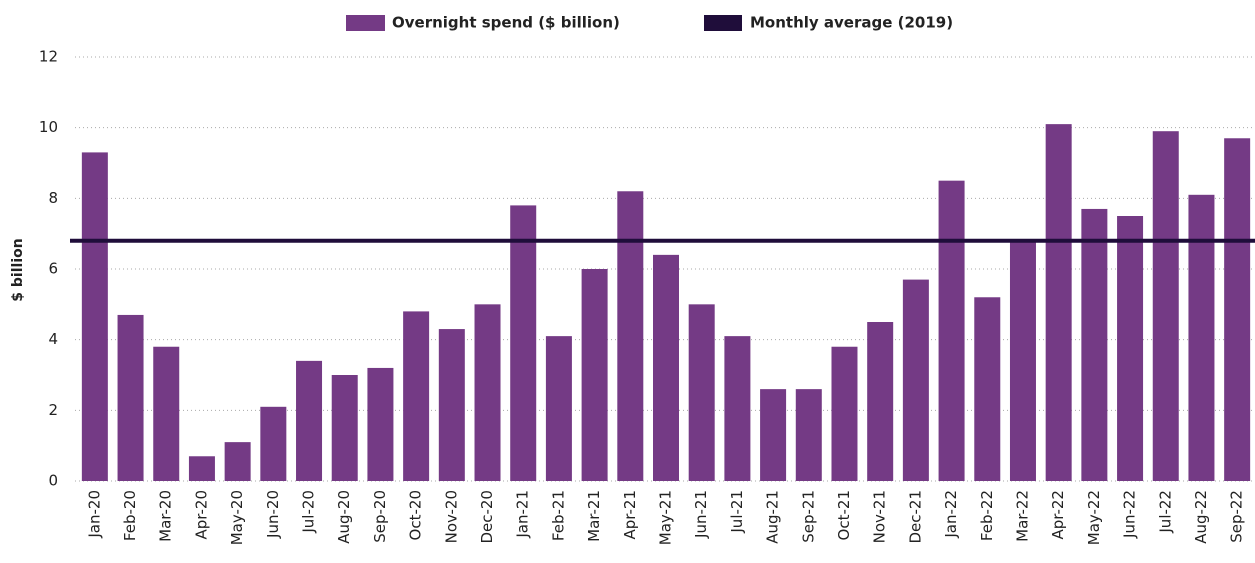 The height and width of the screenshot is (563, 1255). I want to click on x-tick-label: Jan-21, so click(523, 514).